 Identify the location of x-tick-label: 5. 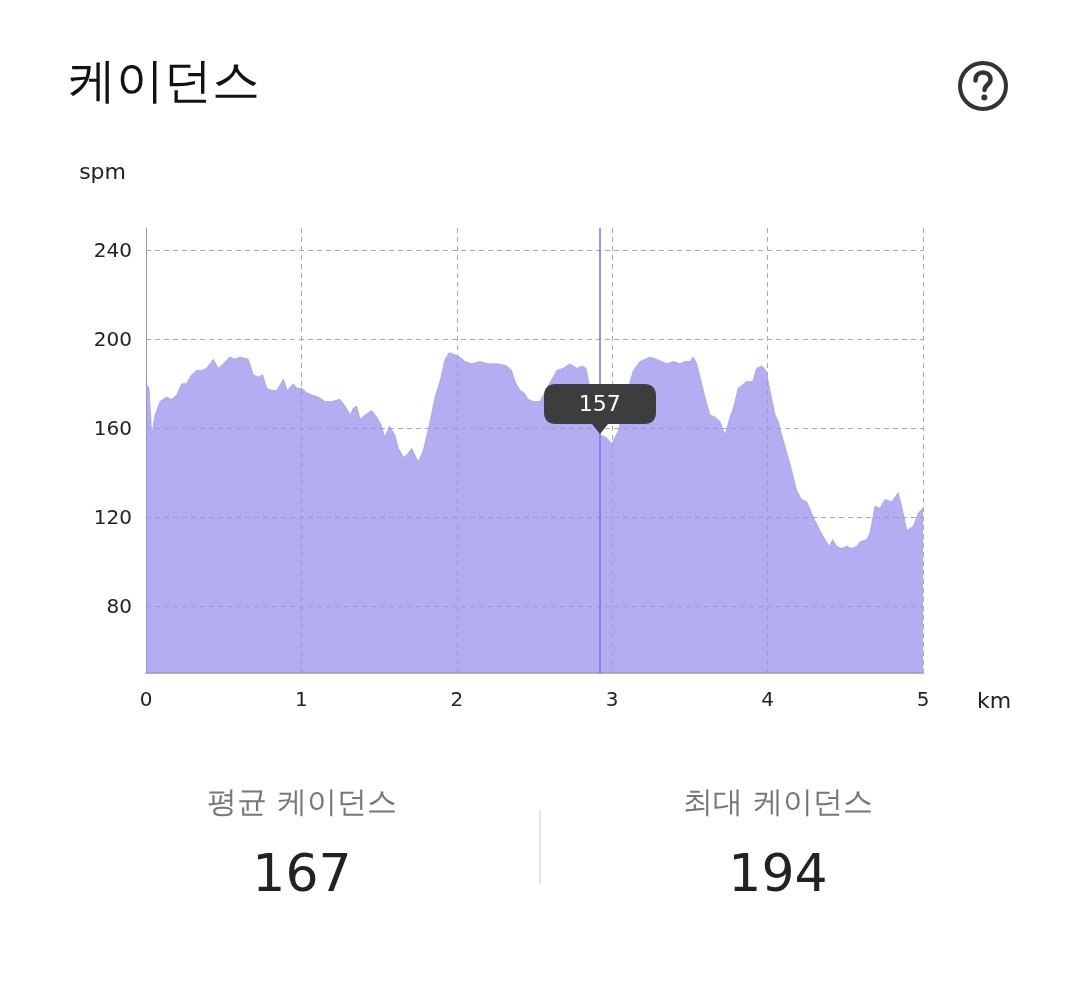
(923, 699).